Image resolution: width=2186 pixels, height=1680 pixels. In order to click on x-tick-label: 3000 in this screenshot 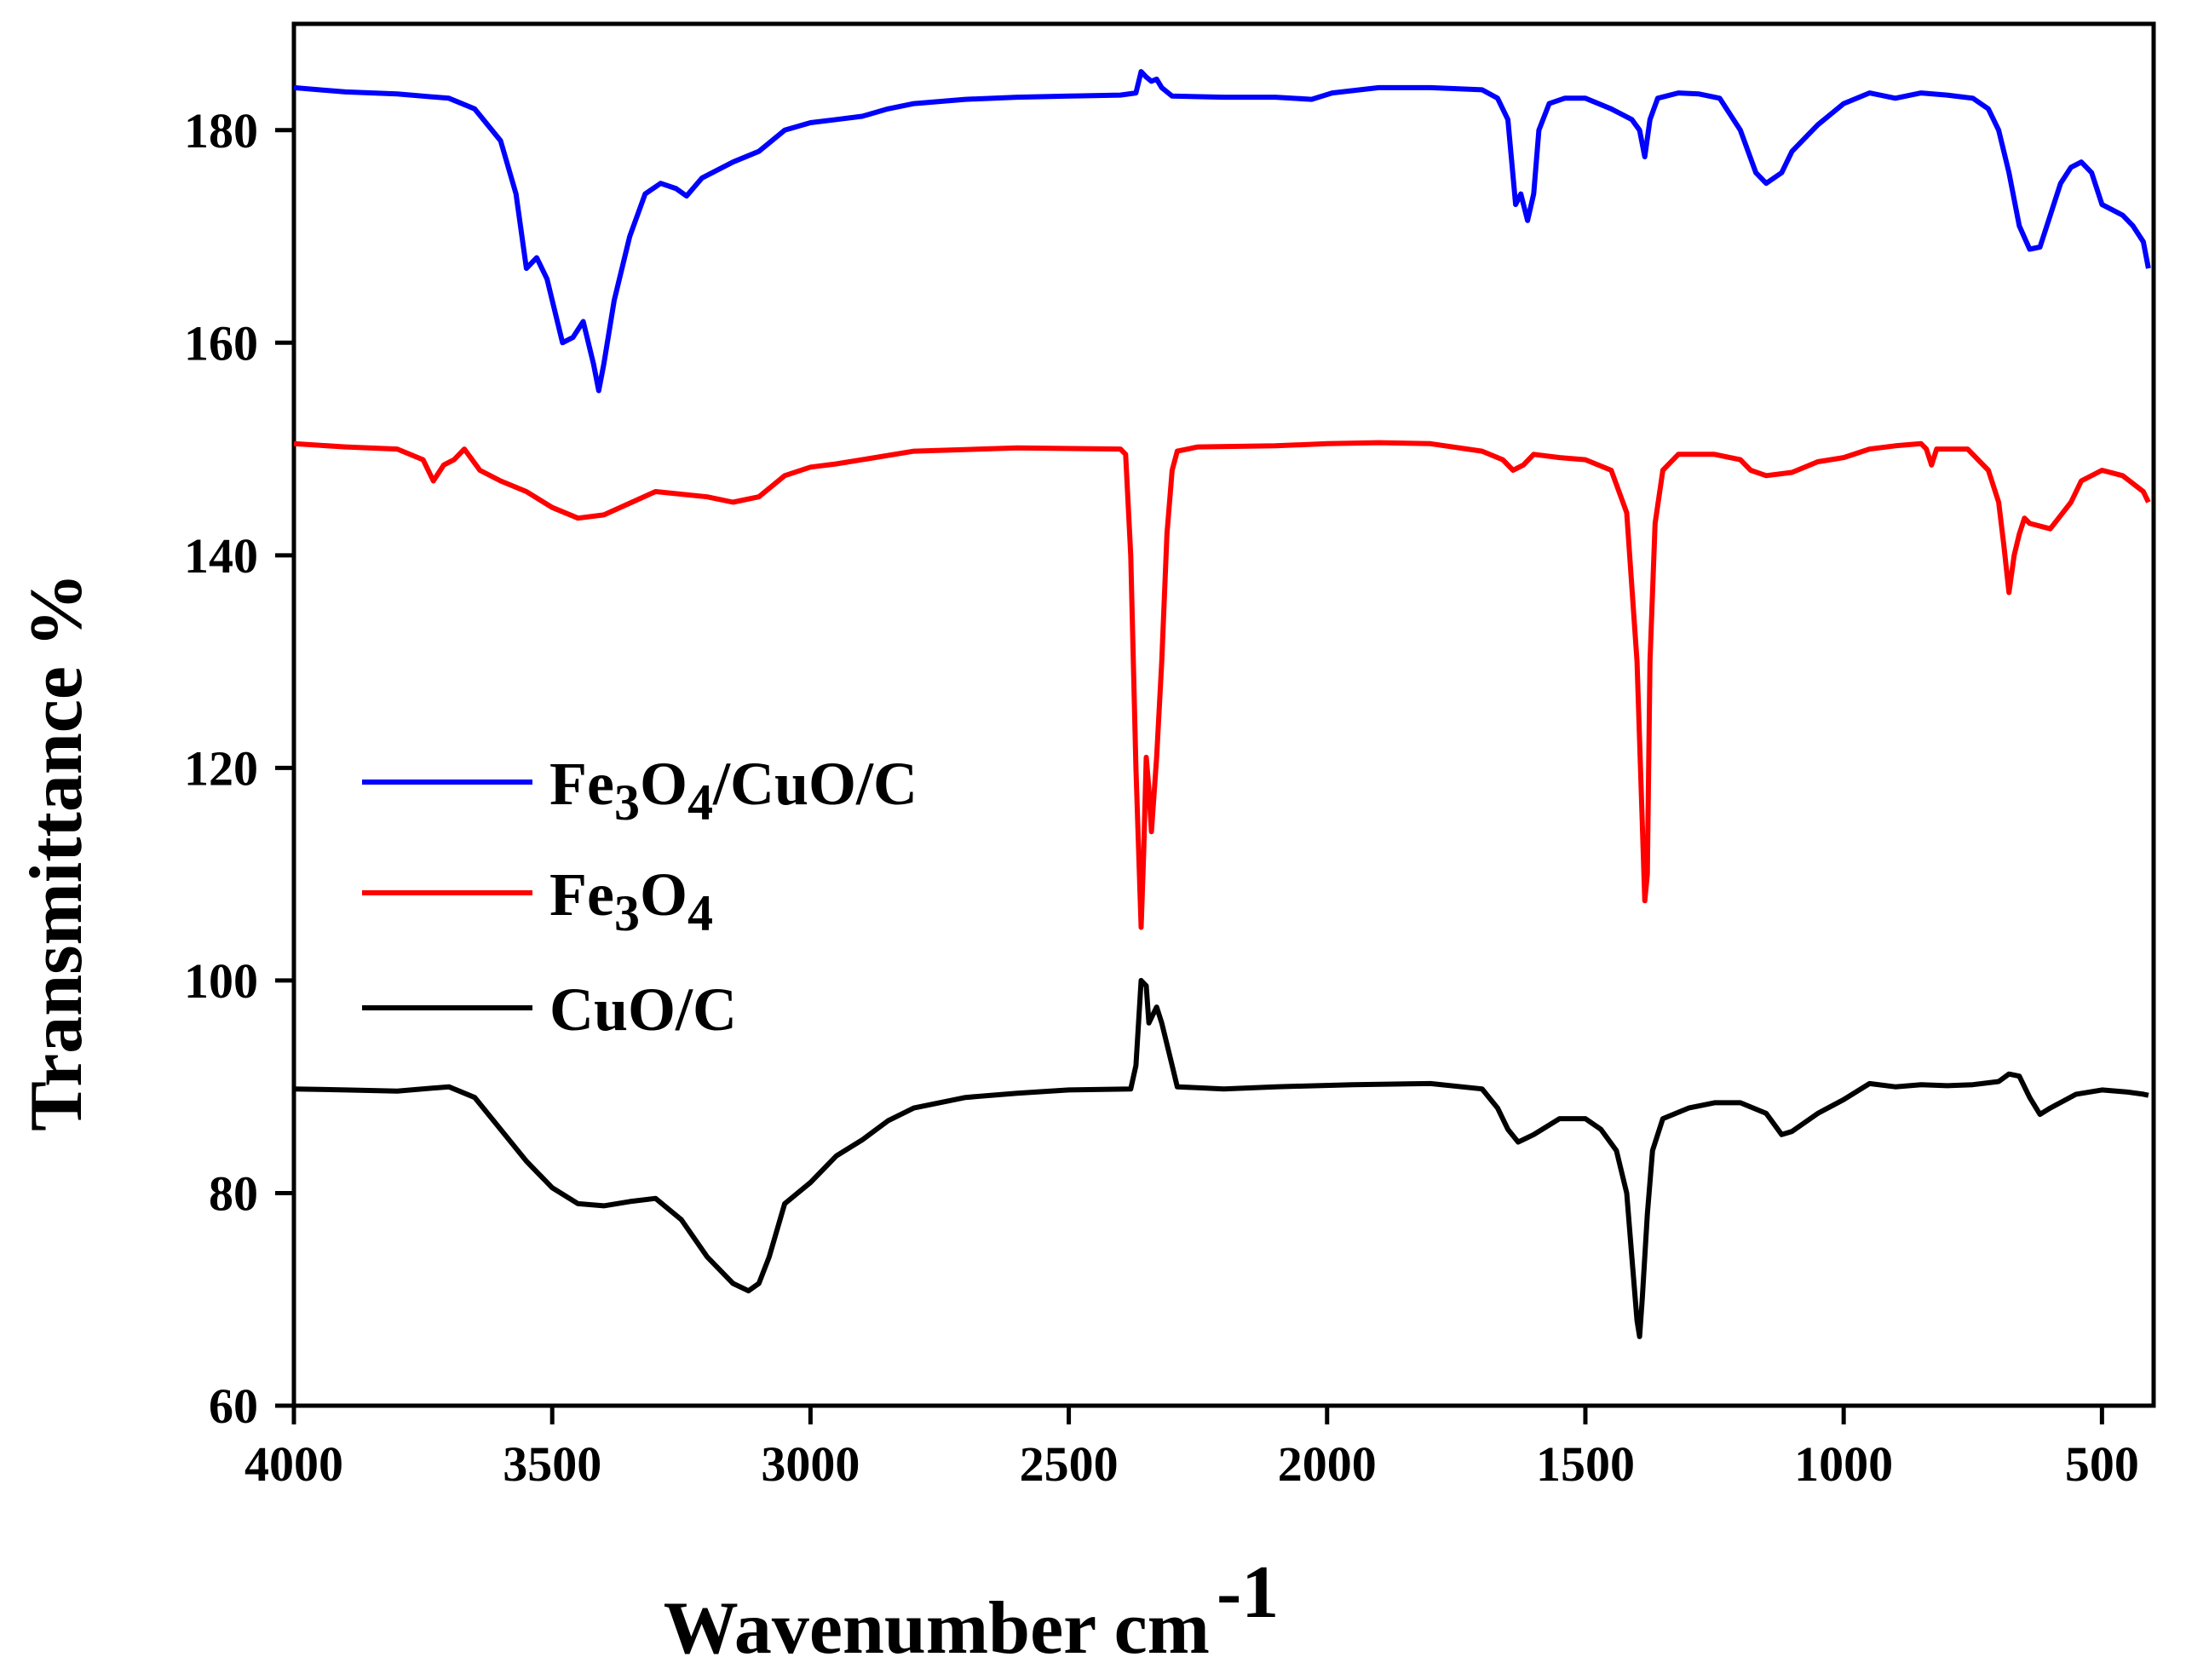, I will do `click(810, 1464)`.